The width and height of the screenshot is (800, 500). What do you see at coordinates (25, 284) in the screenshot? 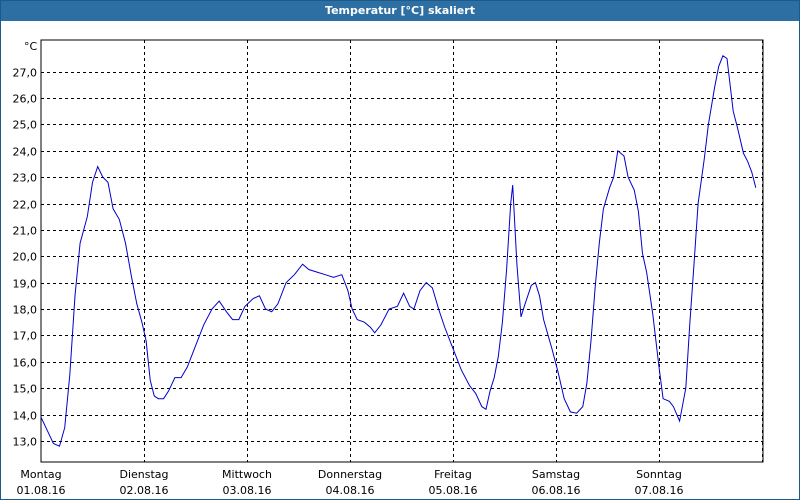
I see `y-tick-label: 19,0` at bounding box center [25, 284].